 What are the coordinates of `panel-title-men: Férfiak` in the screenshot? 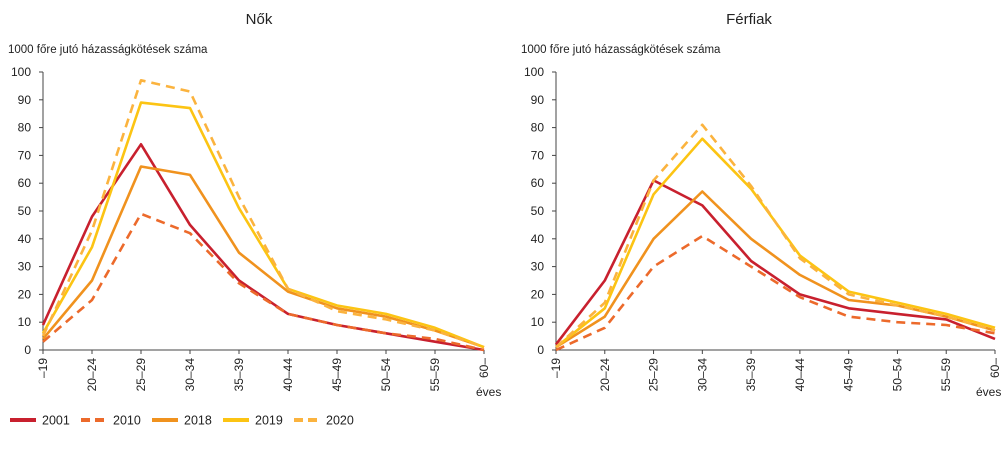 It's located at (749, 19).